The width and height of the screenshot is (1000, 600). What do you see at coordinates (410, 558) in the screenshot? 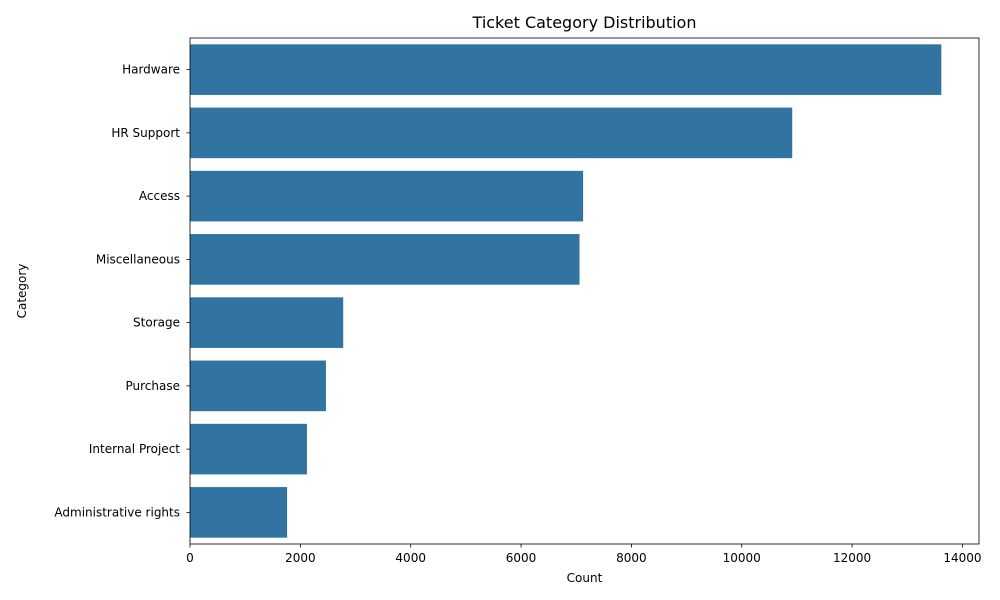
I see `x-tick-label: 4000` at bounding box center [410, 558].